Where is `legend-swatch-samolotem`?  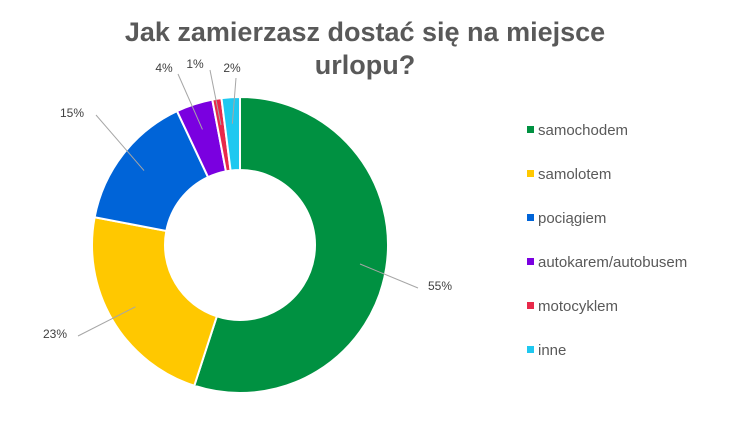
legend-swatch-samolotem is located at coordinates (530, 173).